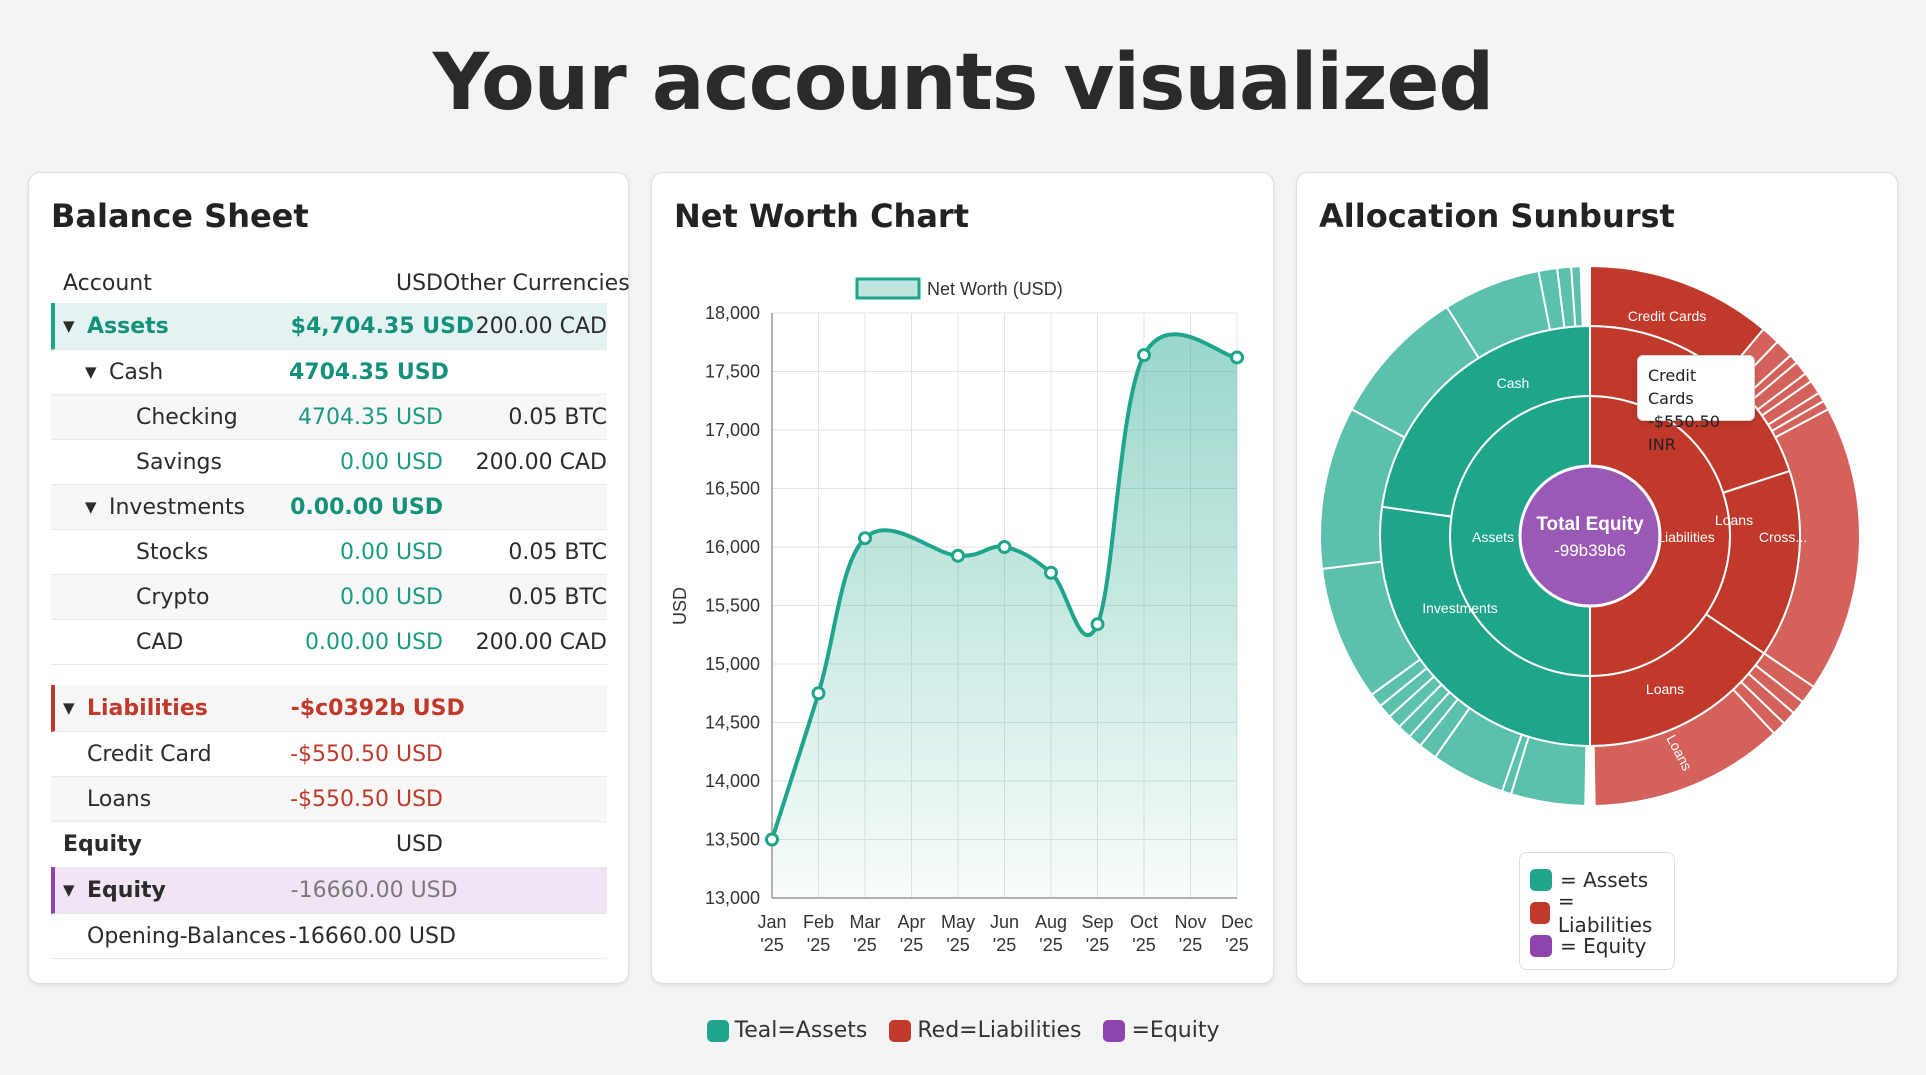 This screenshot has width=1926, height=1075. I want to click on x-tick-label: Jan, so click(771, 922).